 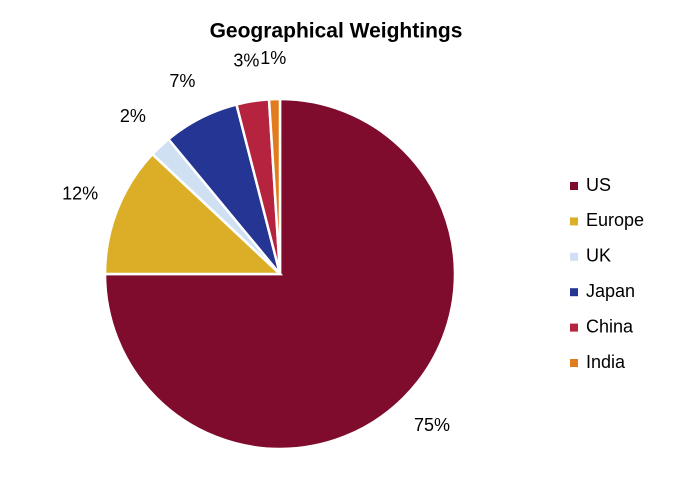 I want to click on legend-label: US, so click(x=598, y=185).